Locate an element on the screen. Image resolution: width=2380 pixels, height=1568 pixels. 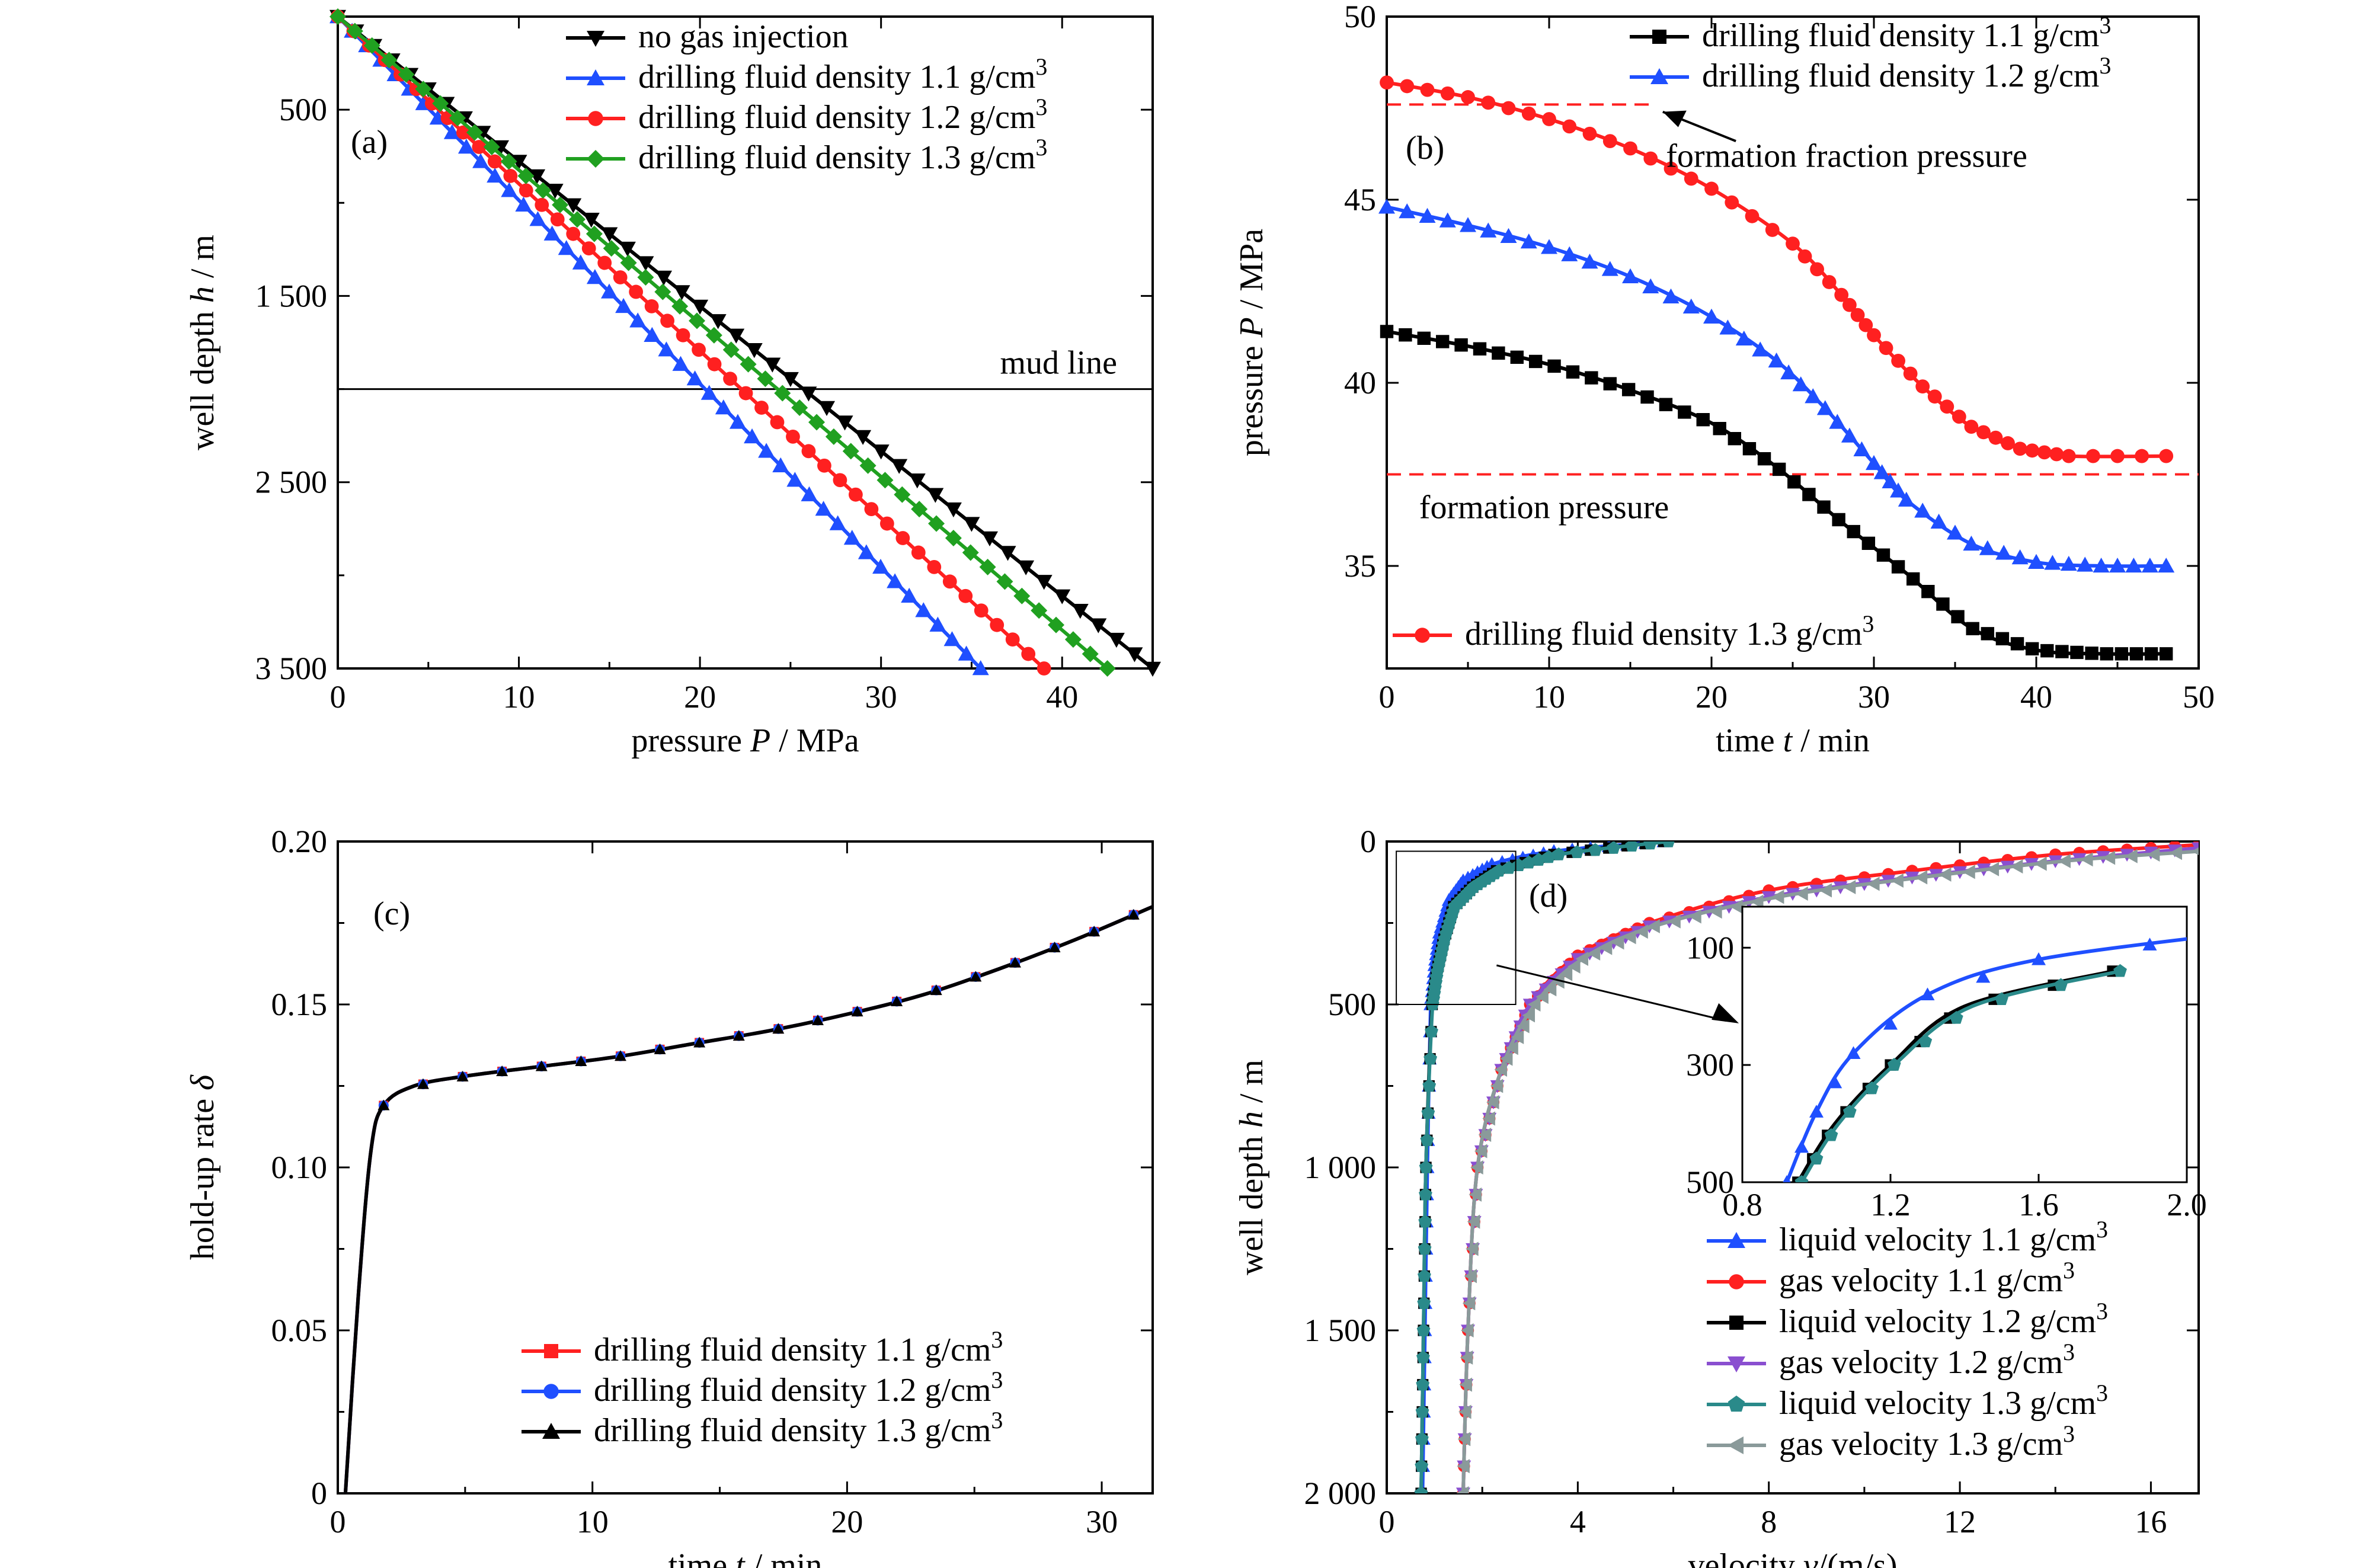
panel-d-zoom-arrowhead is located at coordinates (1725, 1013).